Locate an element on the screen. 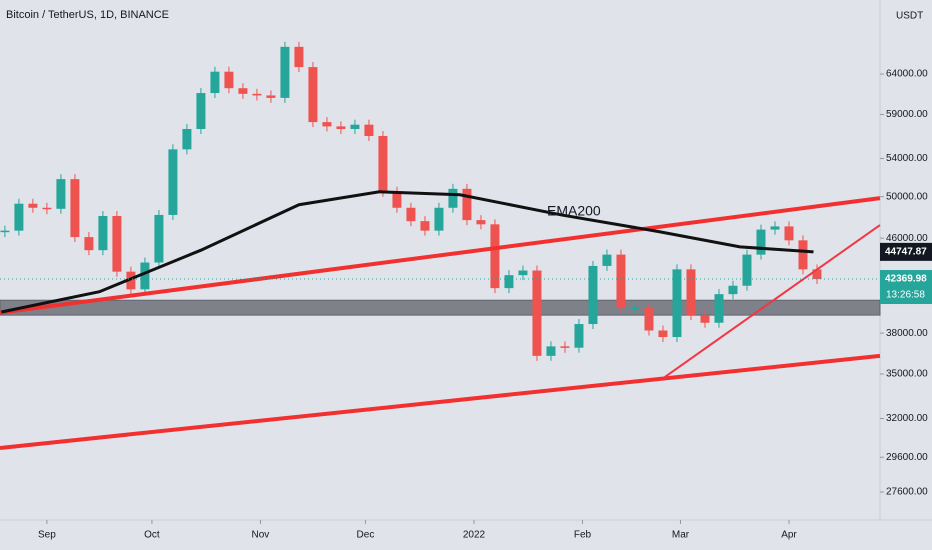 Image resolution: width=932 pixels, height=550 pixels. y-tick-label: 50000.00 is located at coordinates (907, 196).